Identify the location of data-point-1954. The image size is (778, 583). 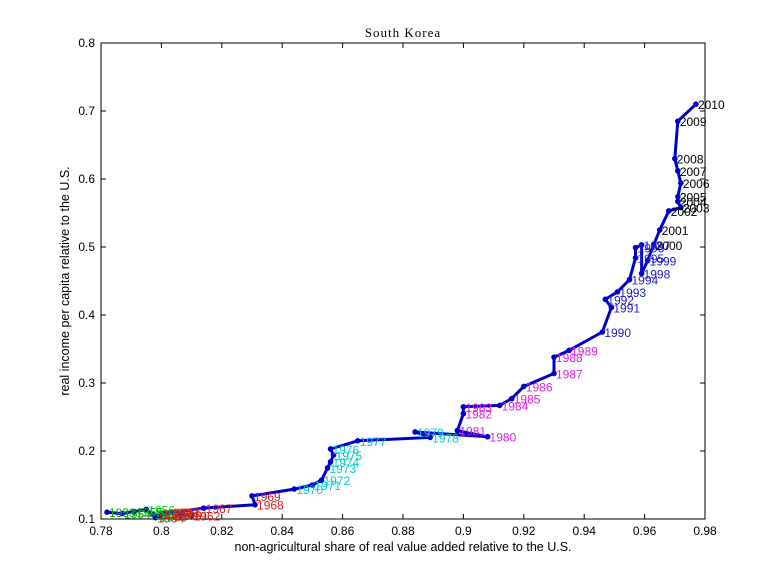
(122, 513).